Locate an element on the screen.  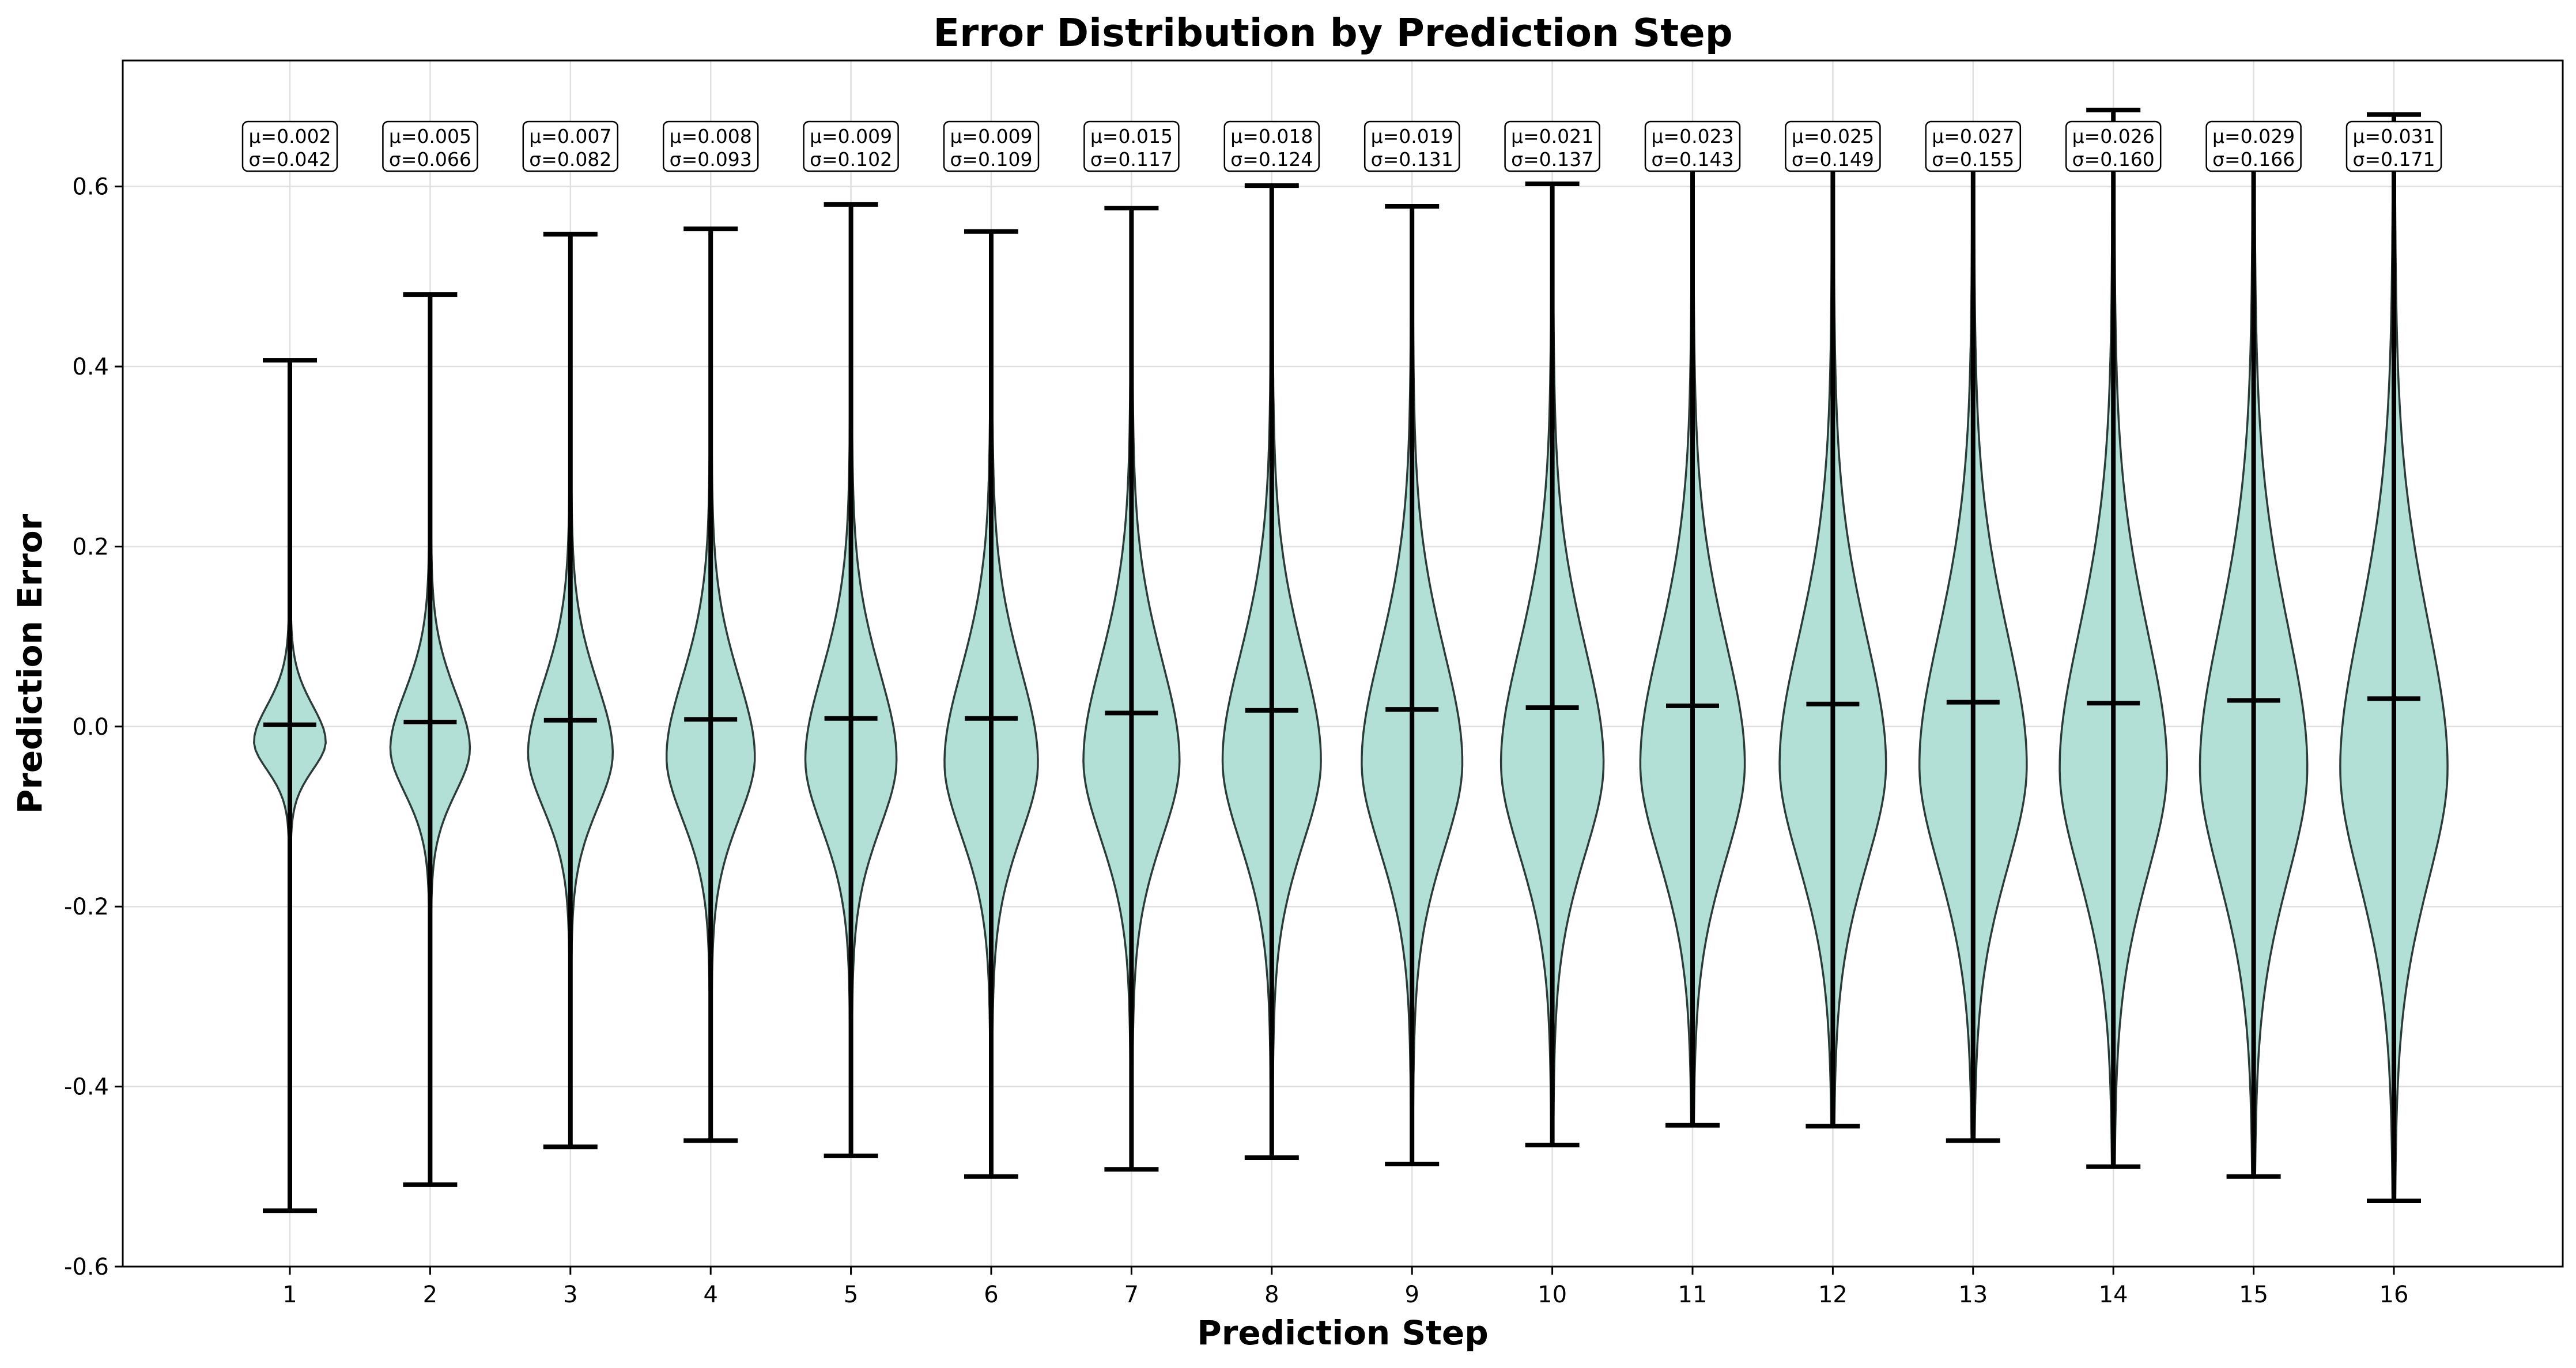
stat-label-mu: μ=0.007 is located at coordinates (570, 136).